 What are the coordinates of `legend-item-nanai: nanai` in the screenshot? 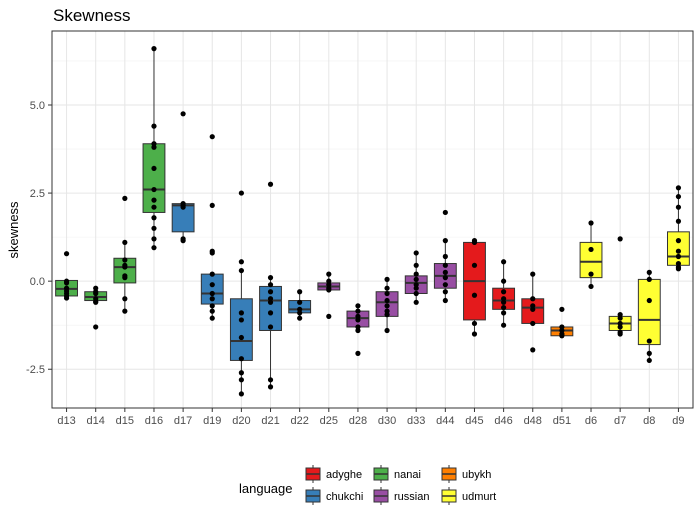 It's located at (397, 474).